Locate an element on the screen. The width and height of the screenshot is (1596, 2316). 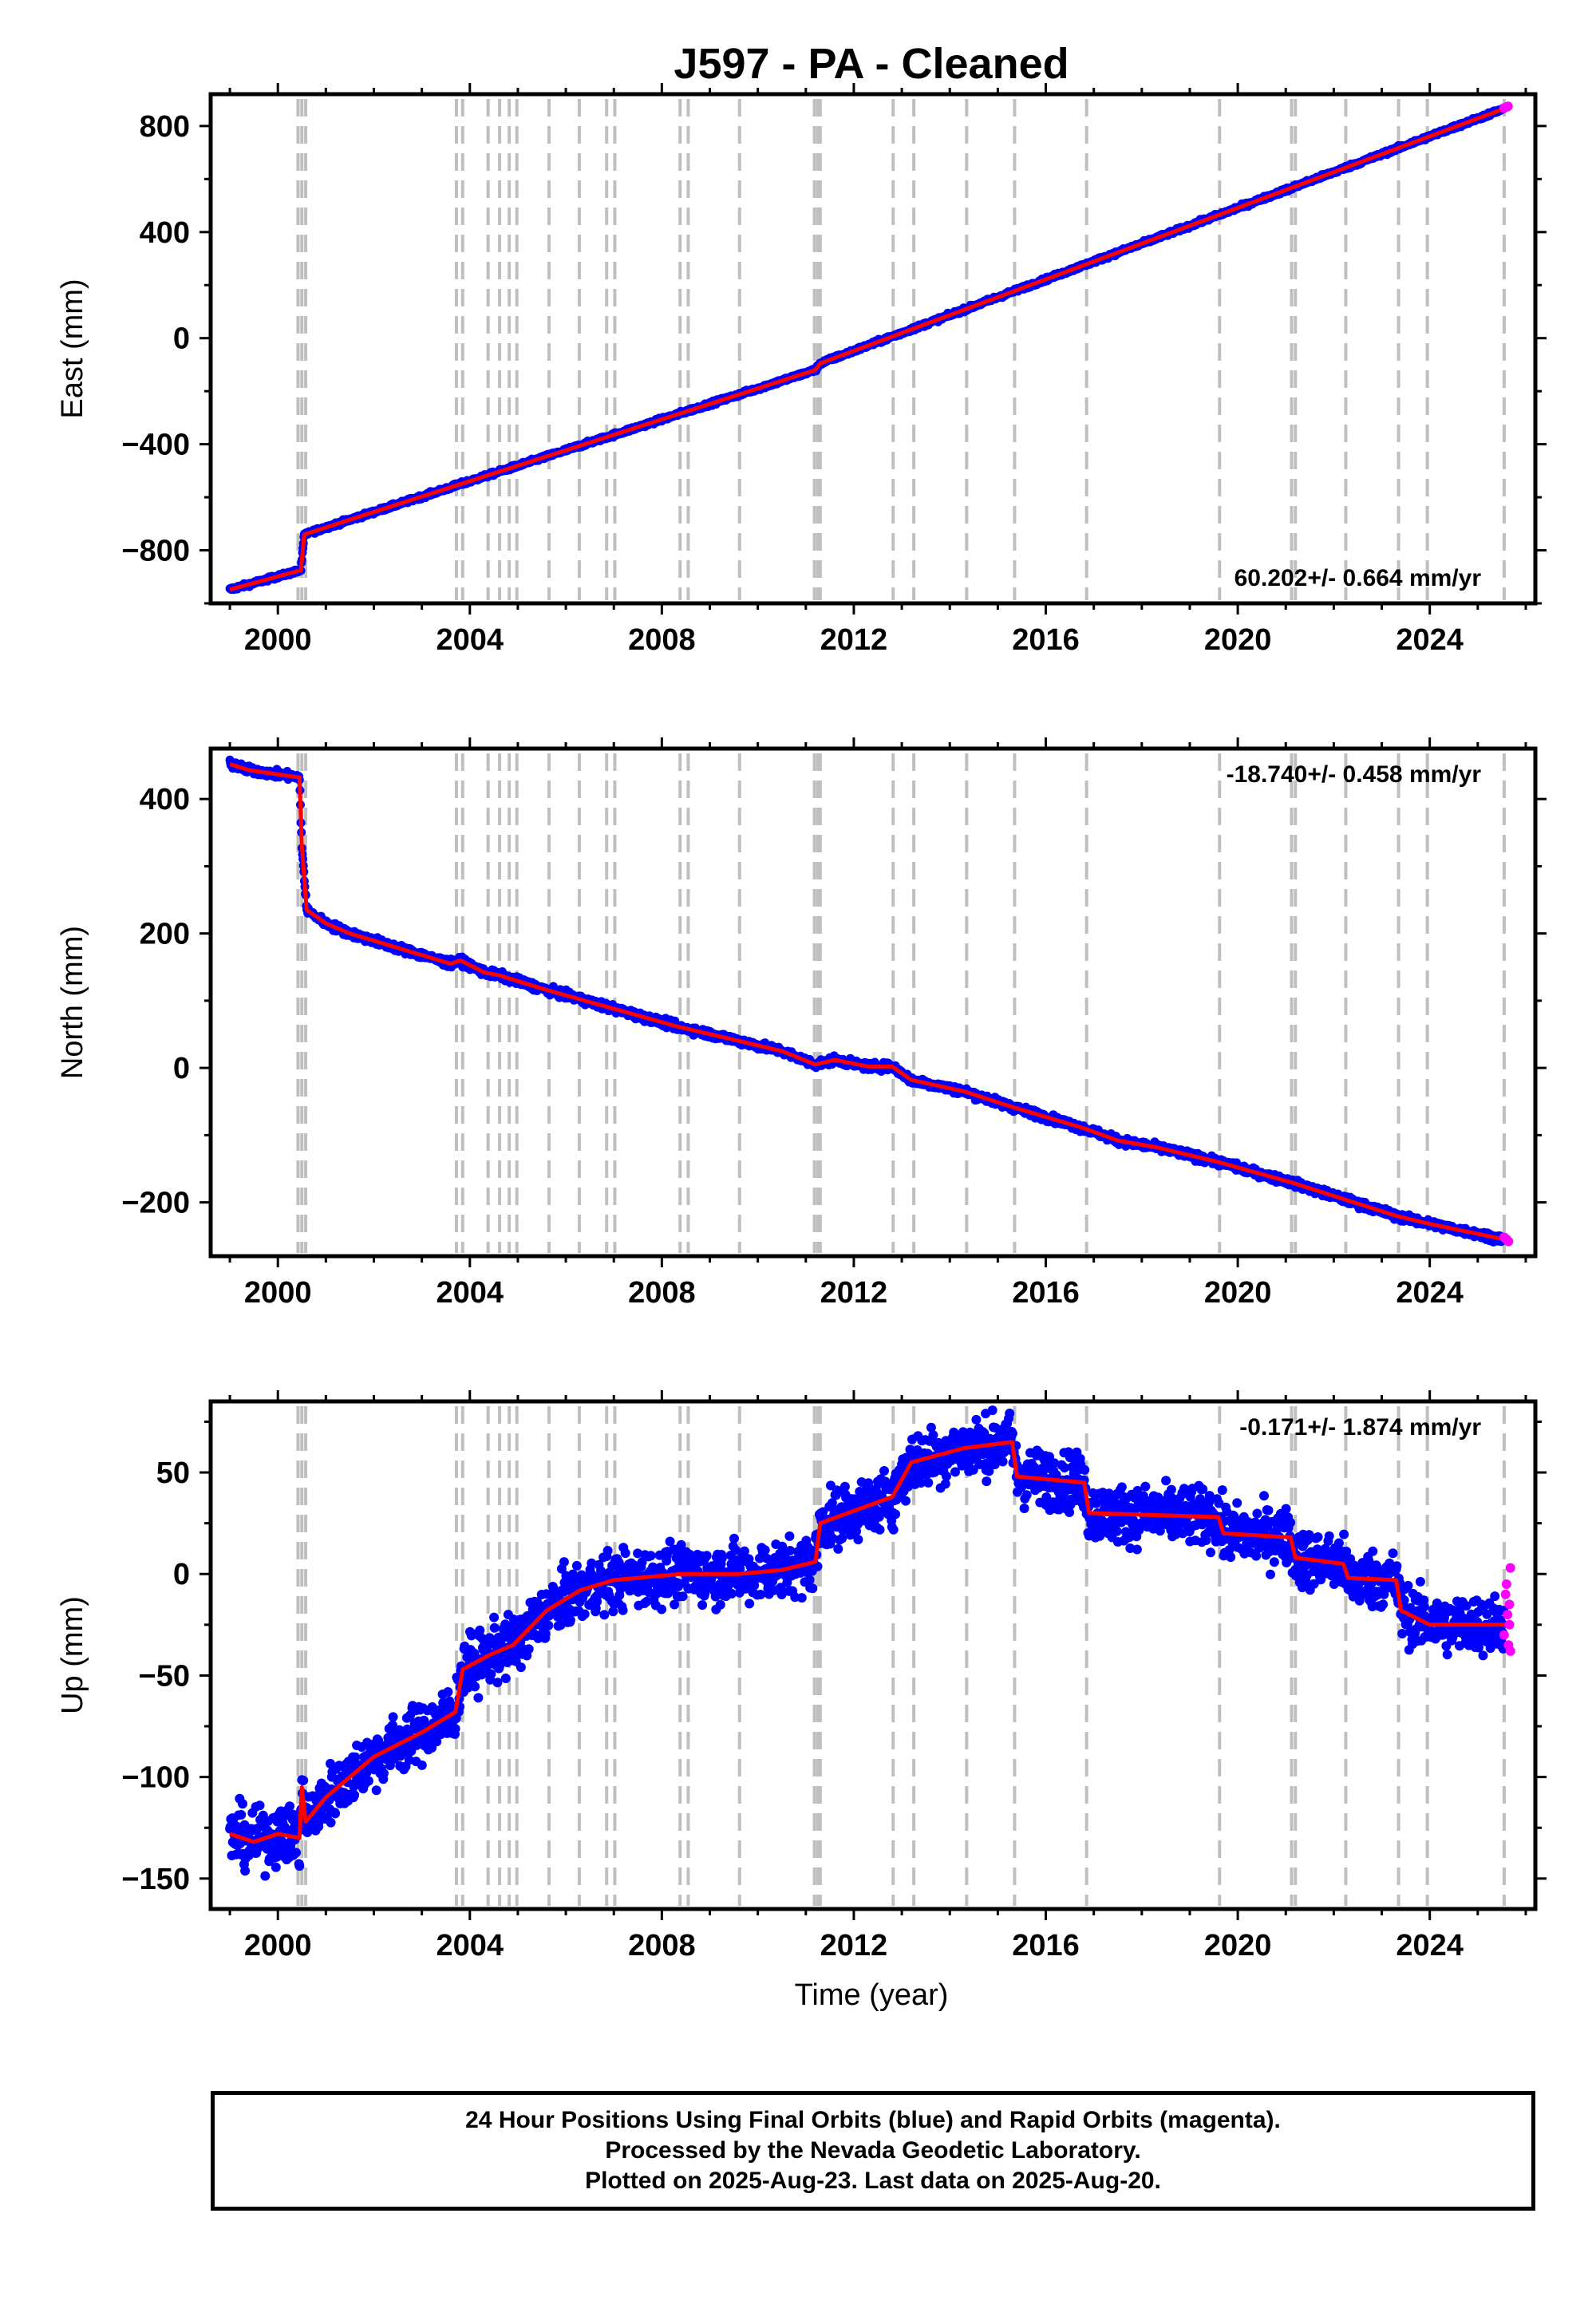
x-tick-label: 2016 is located at coordinates (1046, 640).